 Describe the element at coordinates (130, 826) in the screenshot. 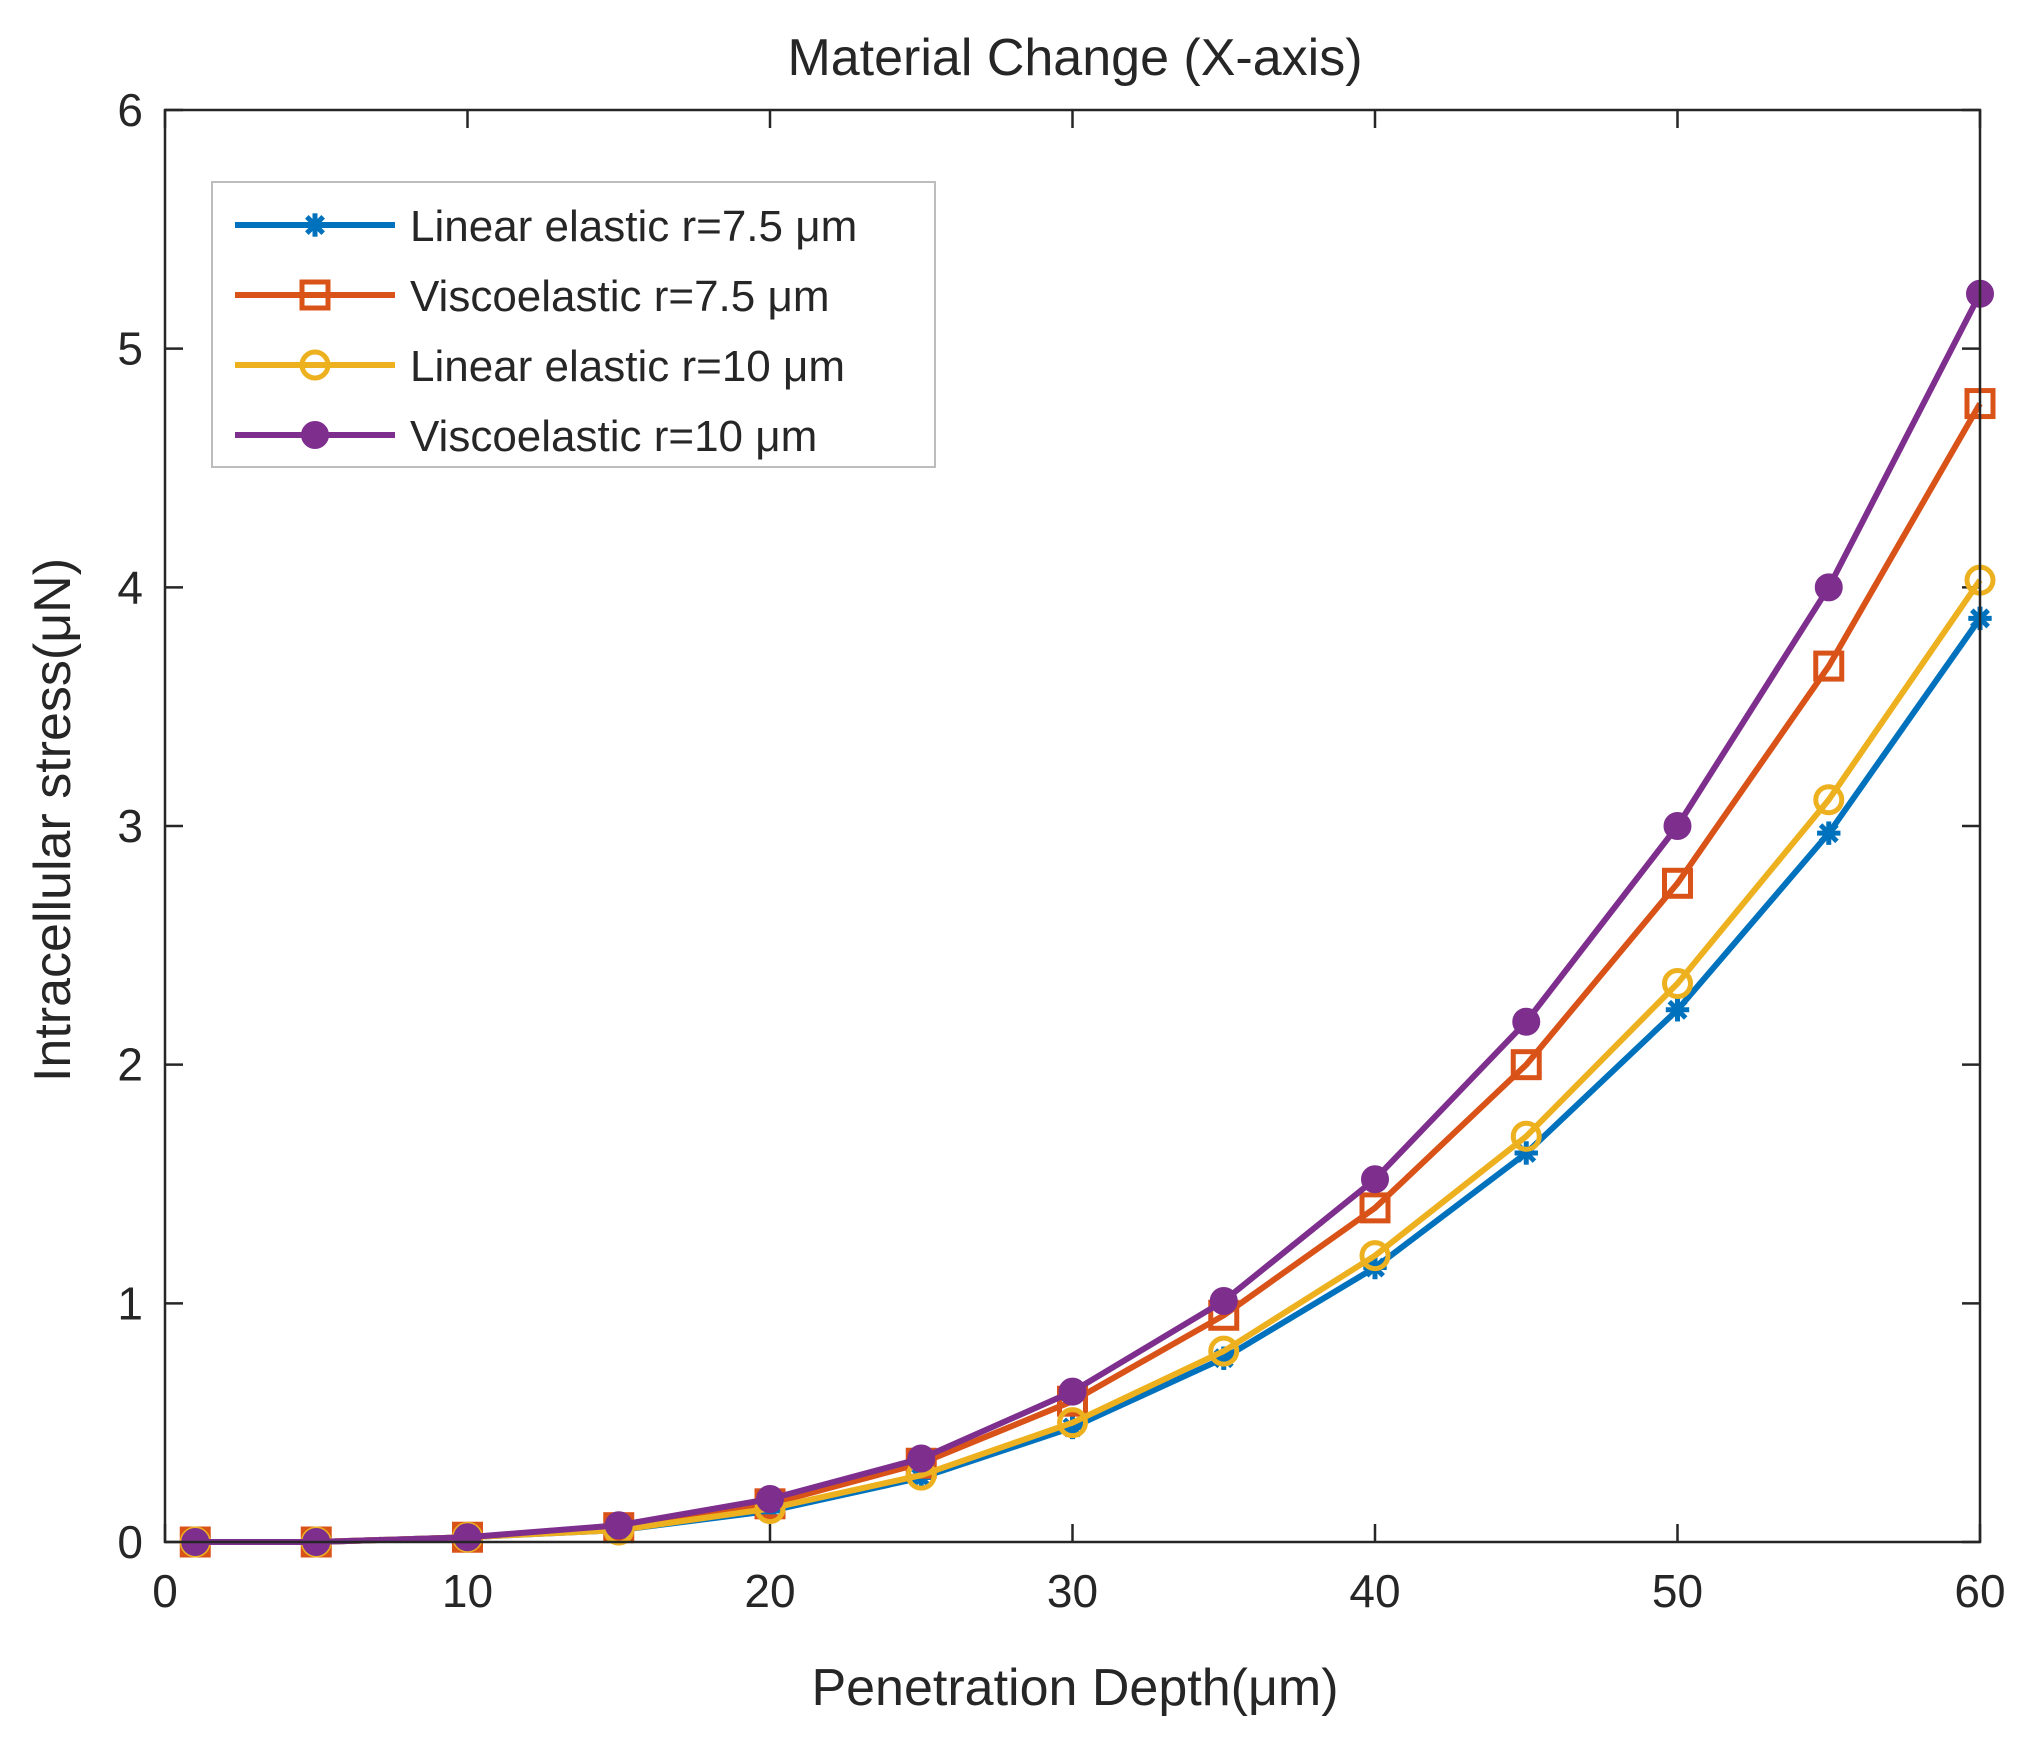

I see `y-tick-label: 3` at that location.